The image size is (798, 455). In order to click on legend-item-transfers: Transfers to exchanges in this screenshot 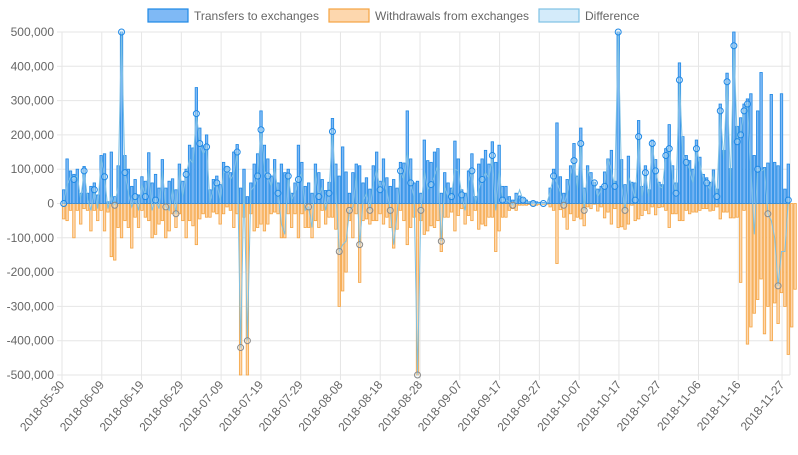, I will do `click(233, 15)`.